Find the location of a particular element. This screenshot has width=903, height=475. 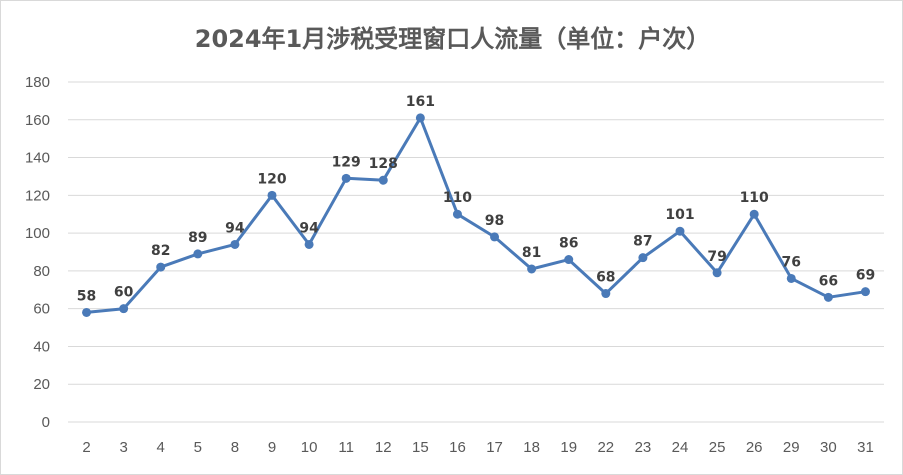

x-tick-label: 30 is located at coordinates (828, 447).